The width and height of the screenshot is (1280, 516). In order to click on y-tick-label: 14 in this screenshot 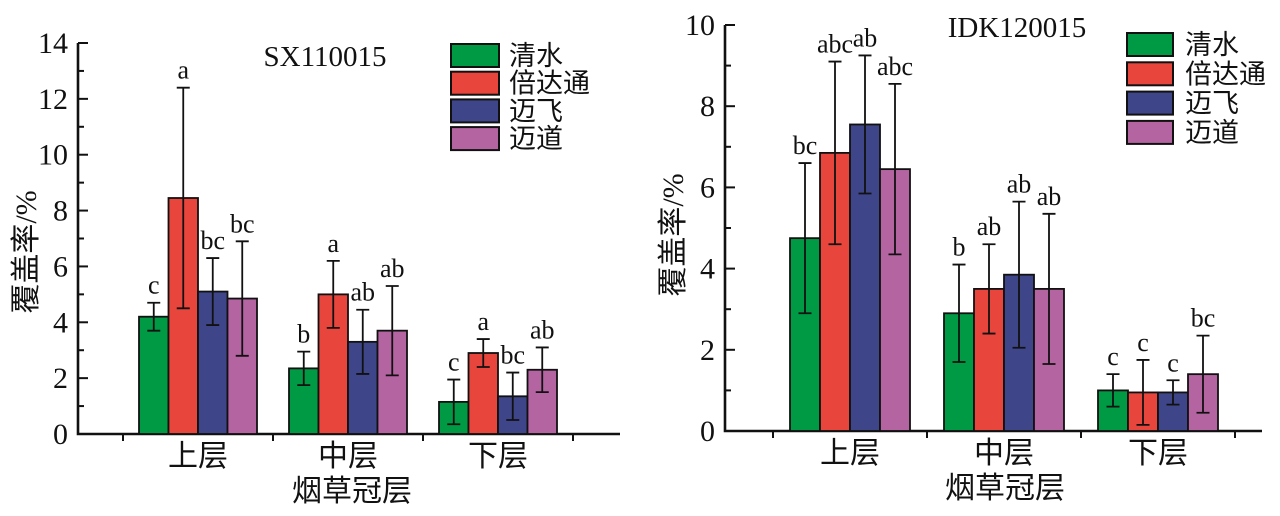, I will do `click(53, 43)`.